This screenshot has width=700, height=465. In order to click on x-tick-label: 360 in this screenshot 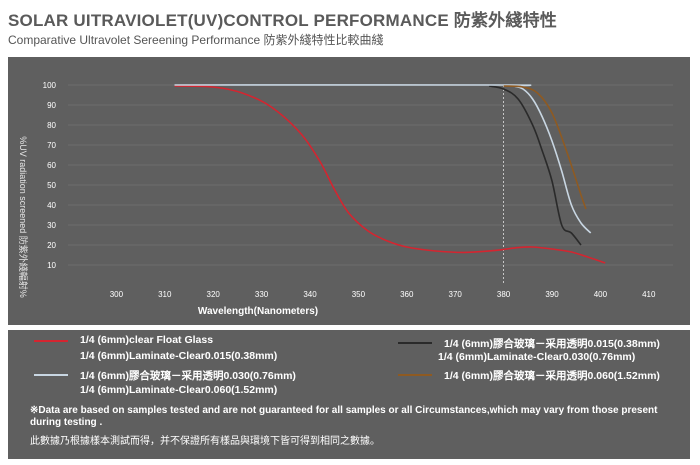, I will do `click(407, 294)`.